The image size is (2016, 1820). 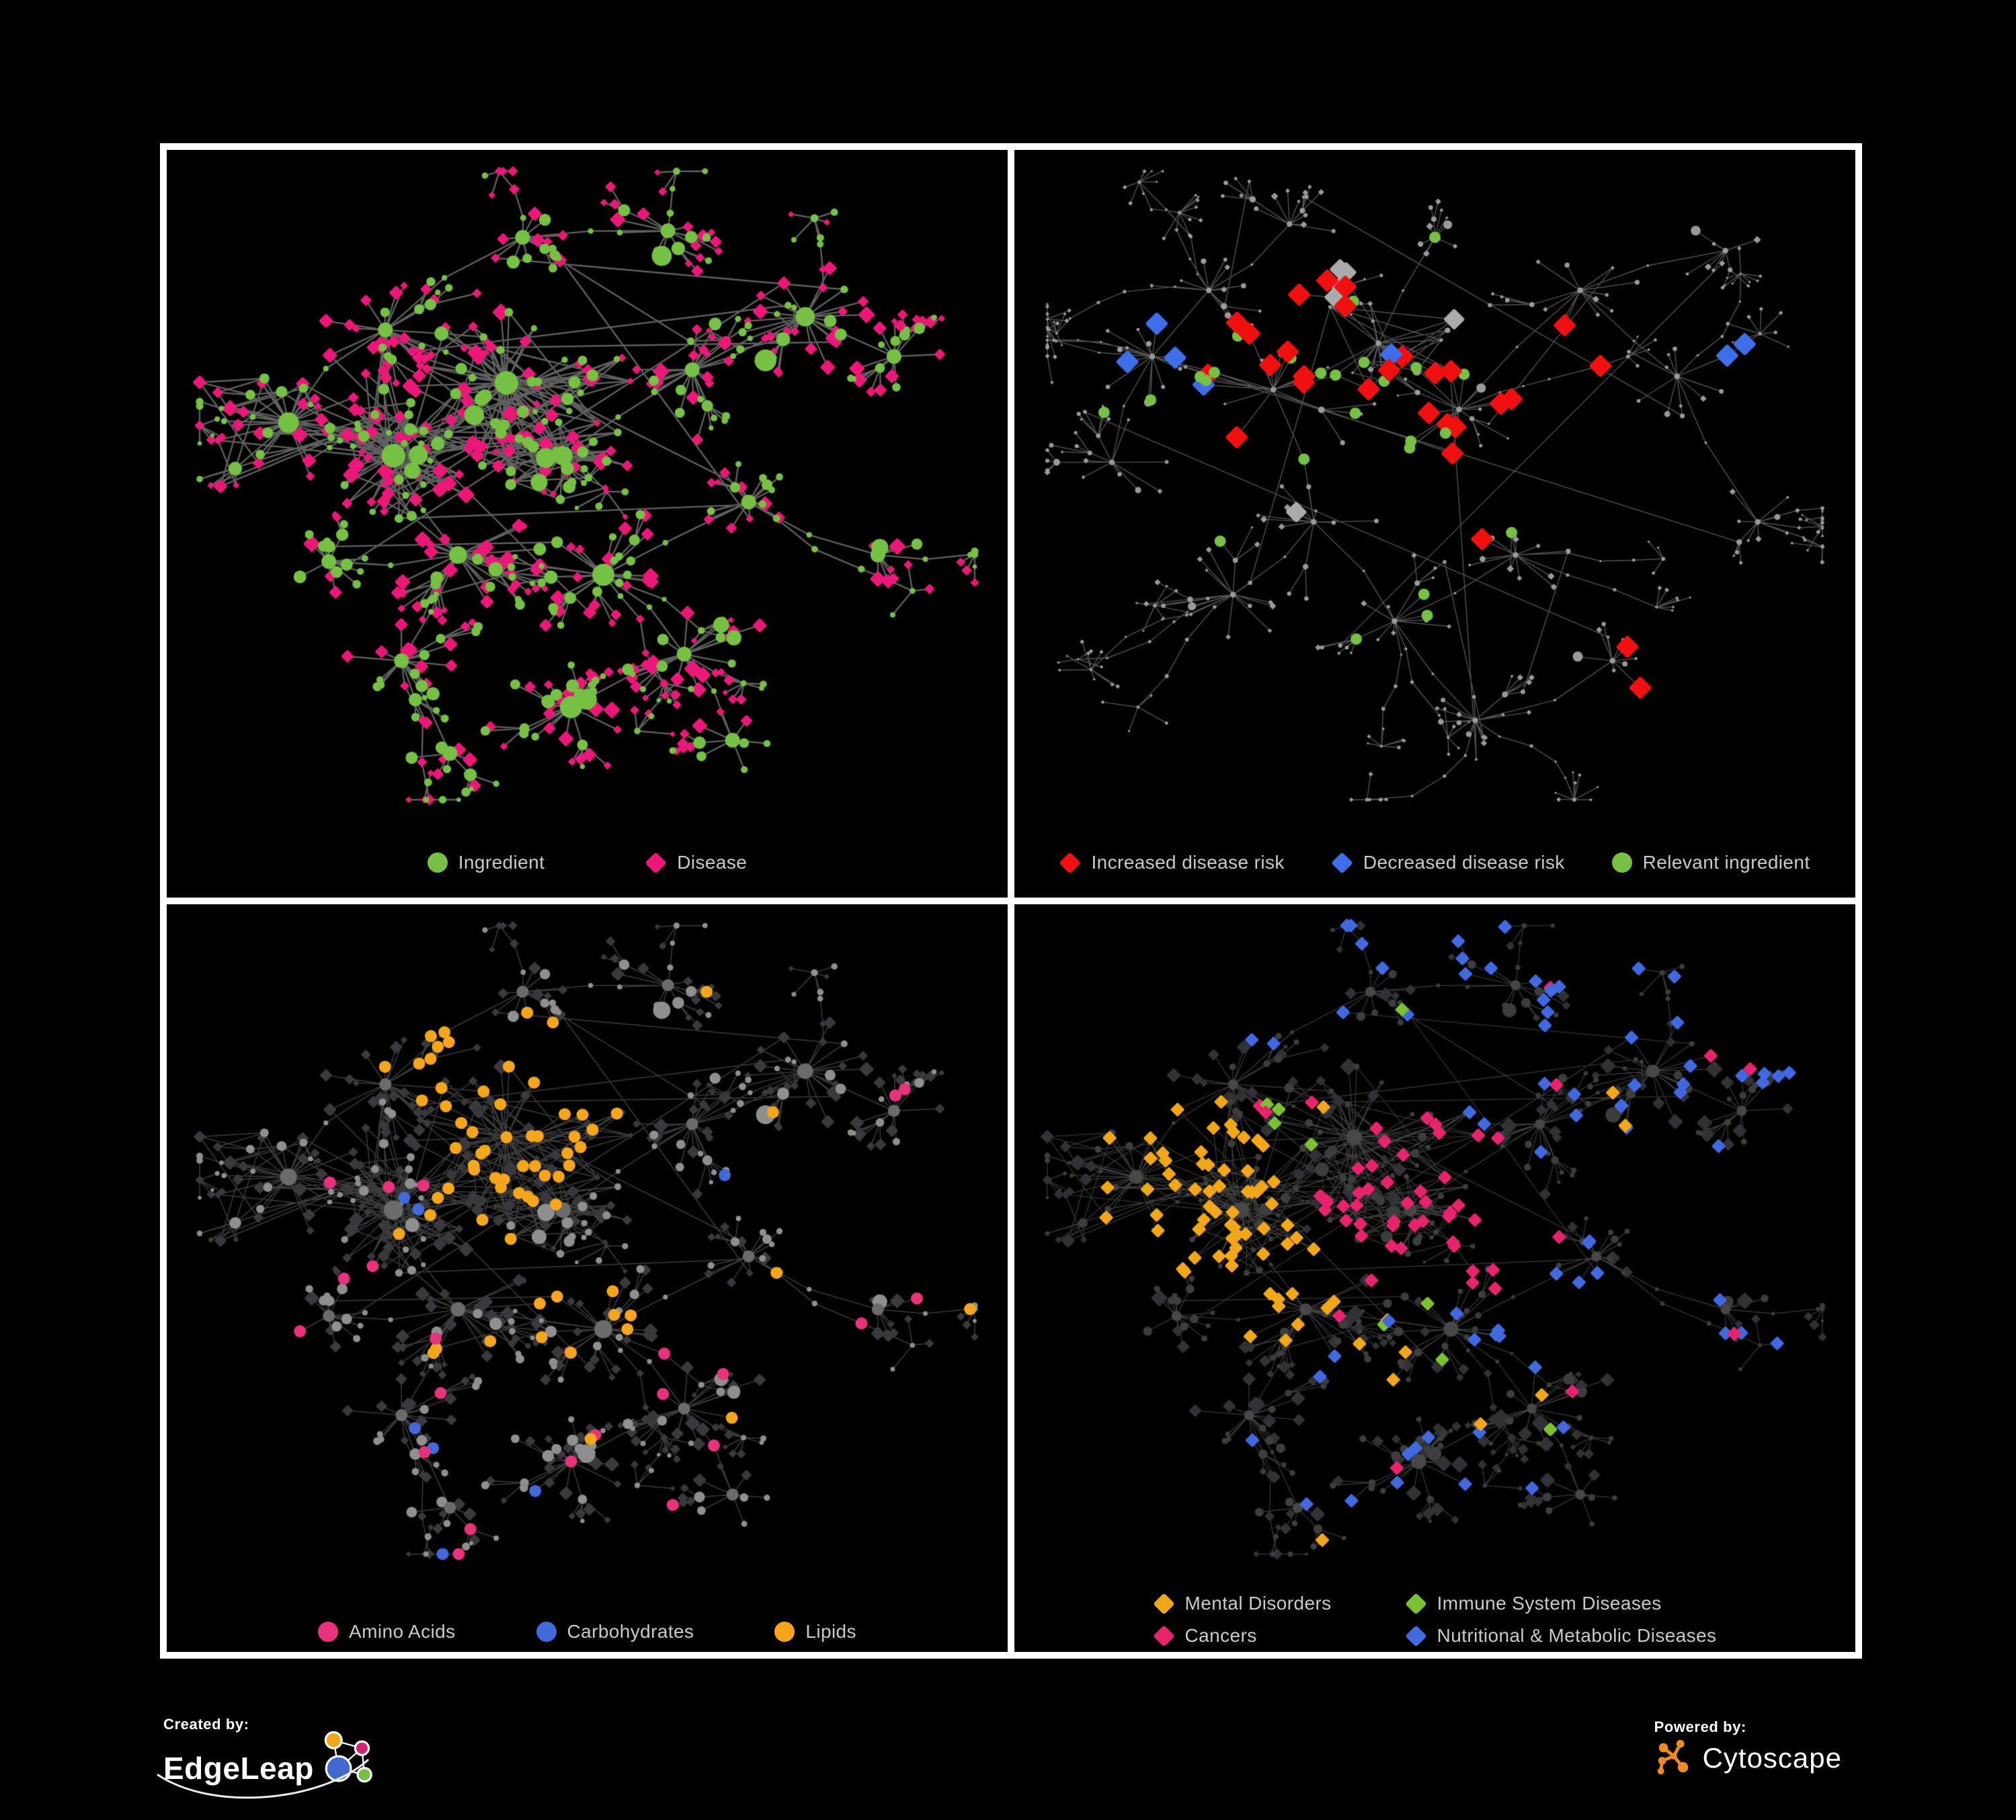 I want to click on nutritional-diseases-marker-icon, so click(x=1415, y=1635).